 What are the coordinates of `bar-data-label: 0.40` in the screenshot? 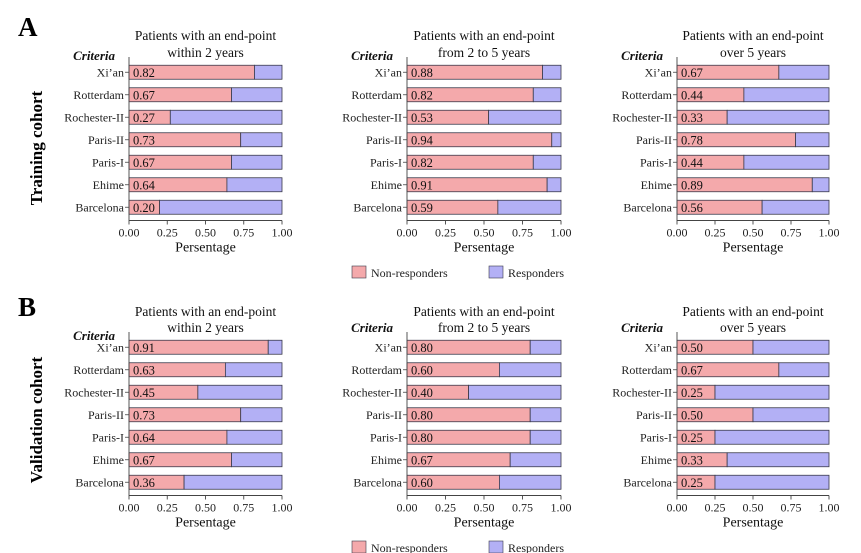 It's located at (422, 393).